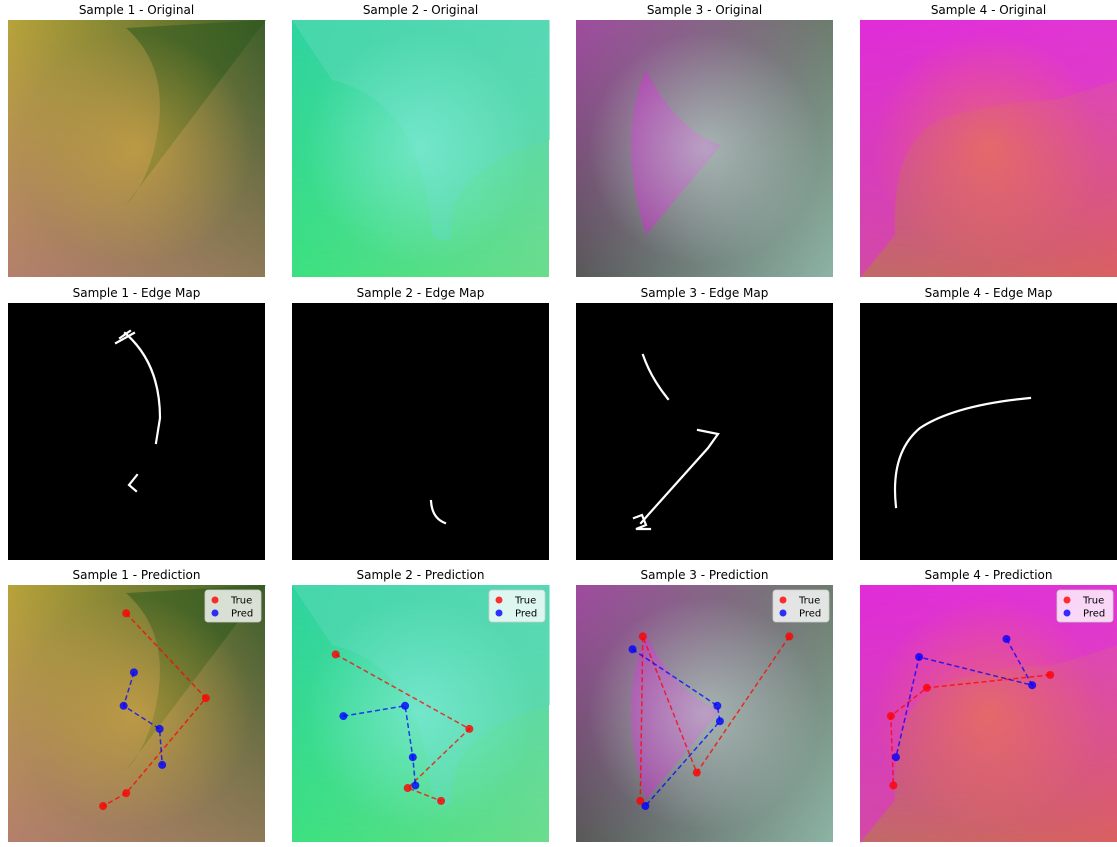 This screenshot has height=847, width=1117. I want to click on panel-title: Sample 2 - Edge Map, so click(421, 293).